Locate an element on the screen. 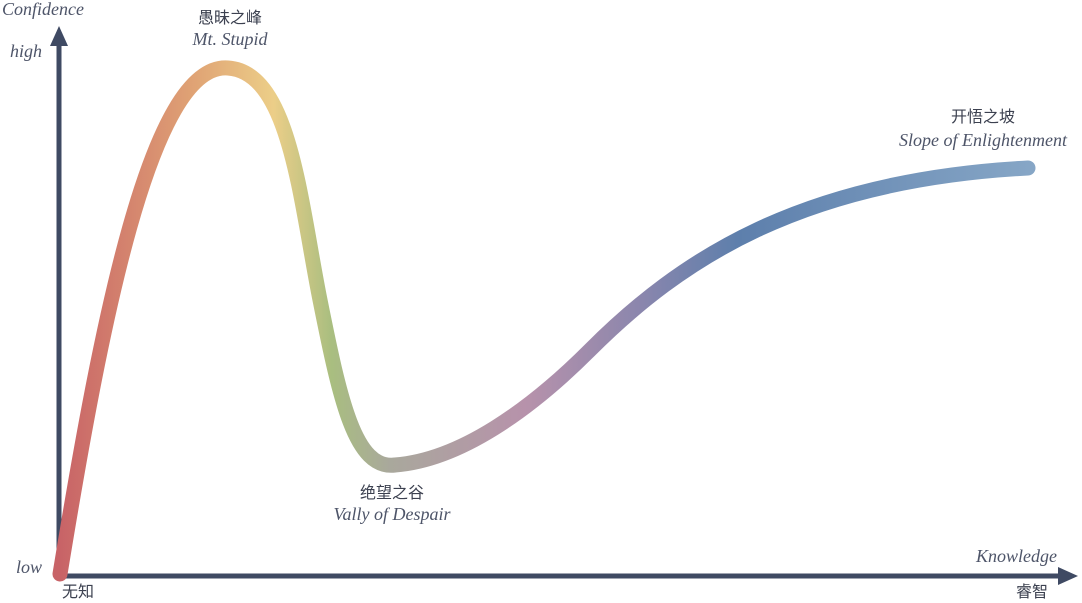  x-axis-arrow is located at coordinates (1068, 576).